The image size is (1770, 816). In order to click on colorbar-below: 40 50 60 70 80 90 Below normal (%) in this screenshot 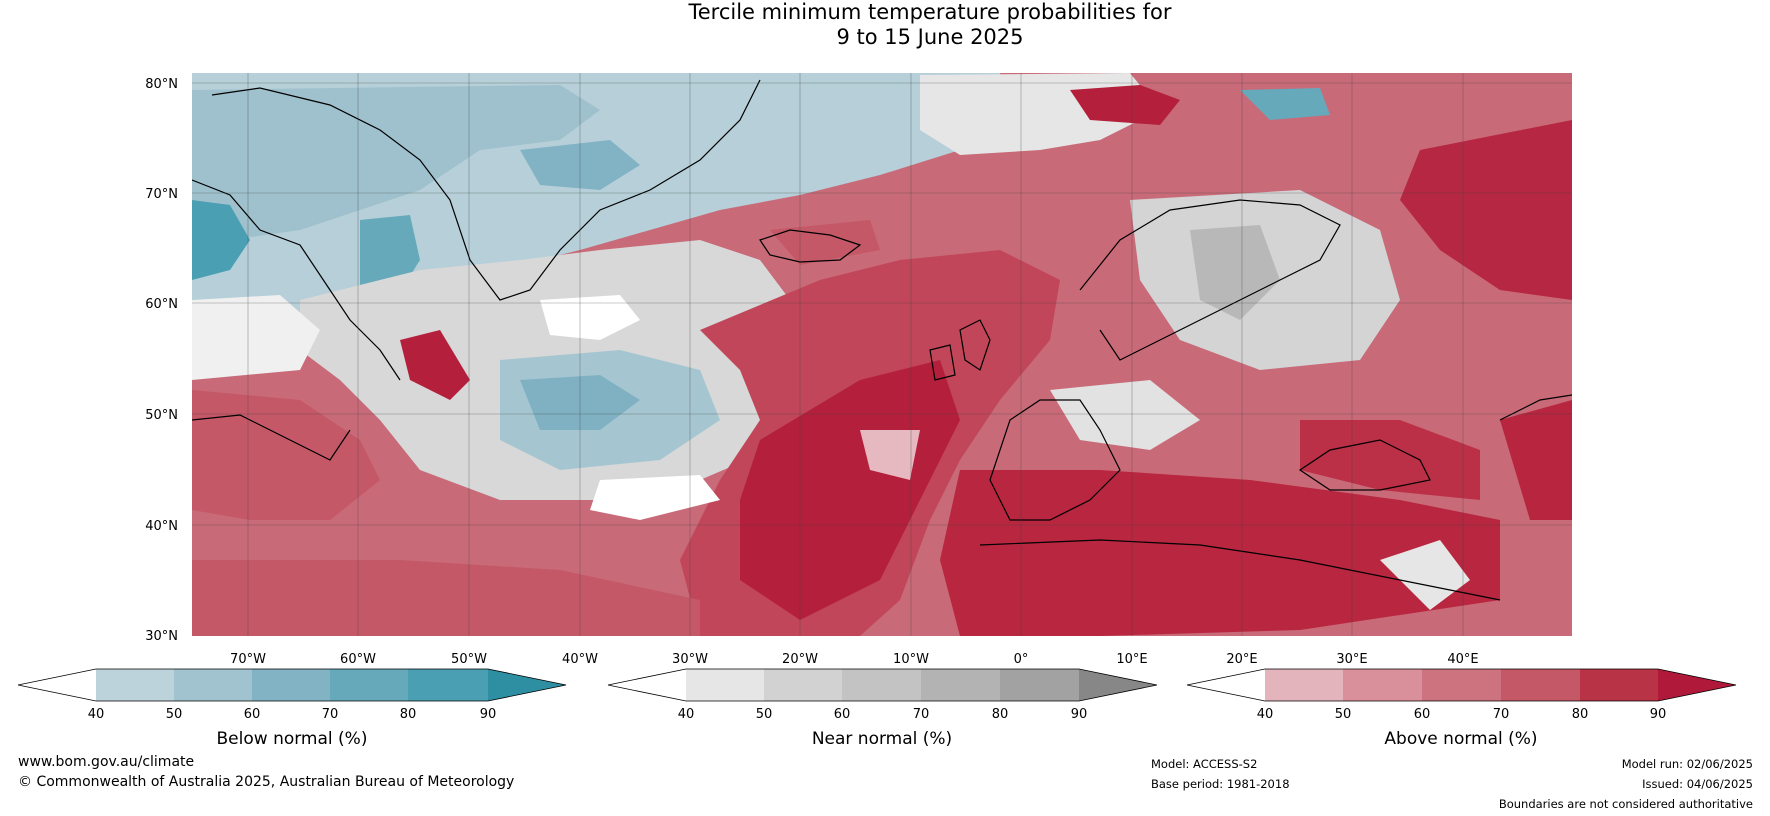, I will do `click(292, 708)`.